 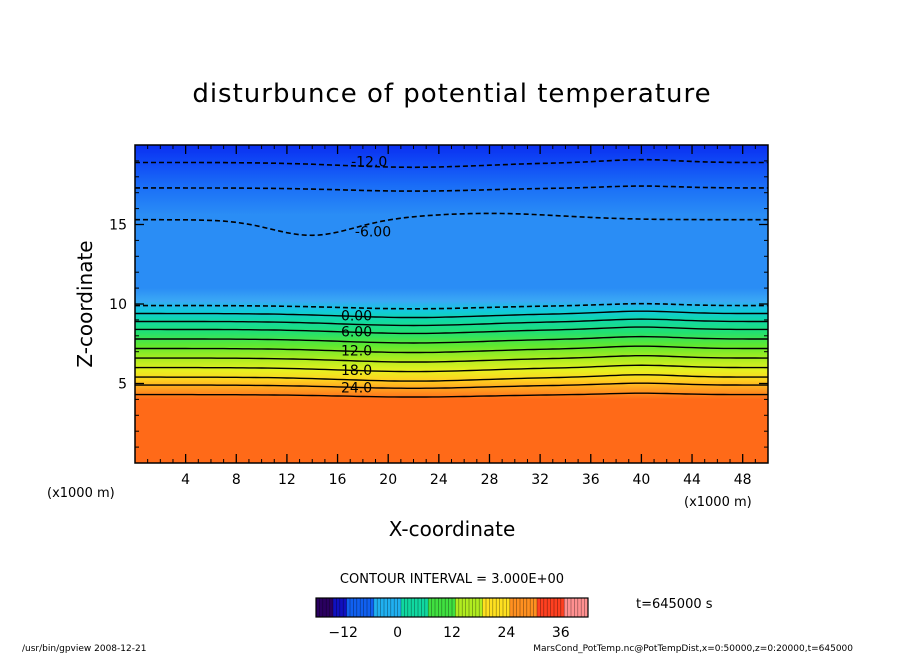 I want to click on colorbar-tick-label: −12, so click(x=343, y=633).